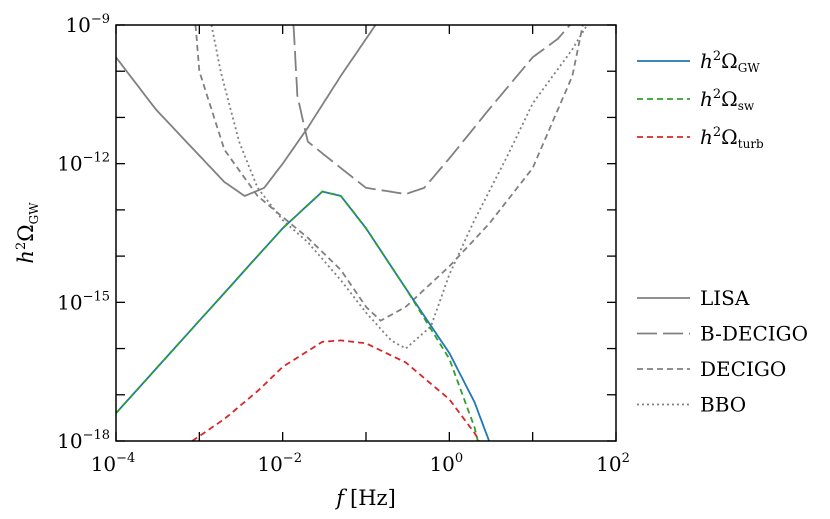  I want to click on x-tick-label: 10⁰, so click(446, 463).